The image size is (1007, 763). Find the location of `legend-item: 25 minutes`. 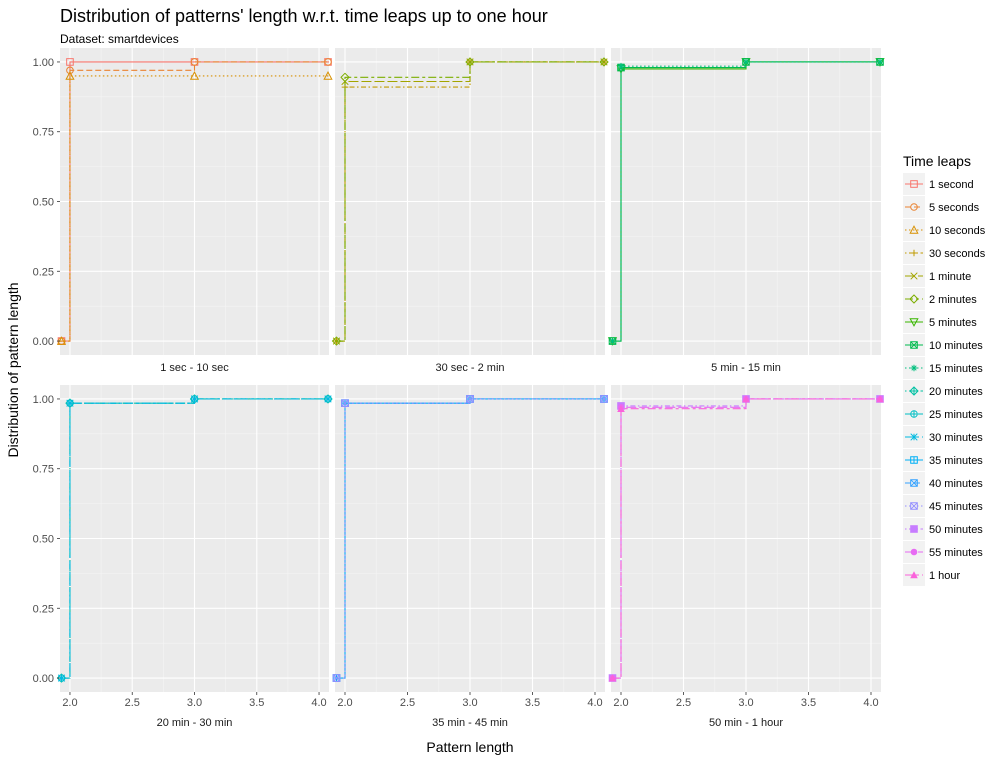

legend-item: 25 minutes is located at coordinates (943, 414).